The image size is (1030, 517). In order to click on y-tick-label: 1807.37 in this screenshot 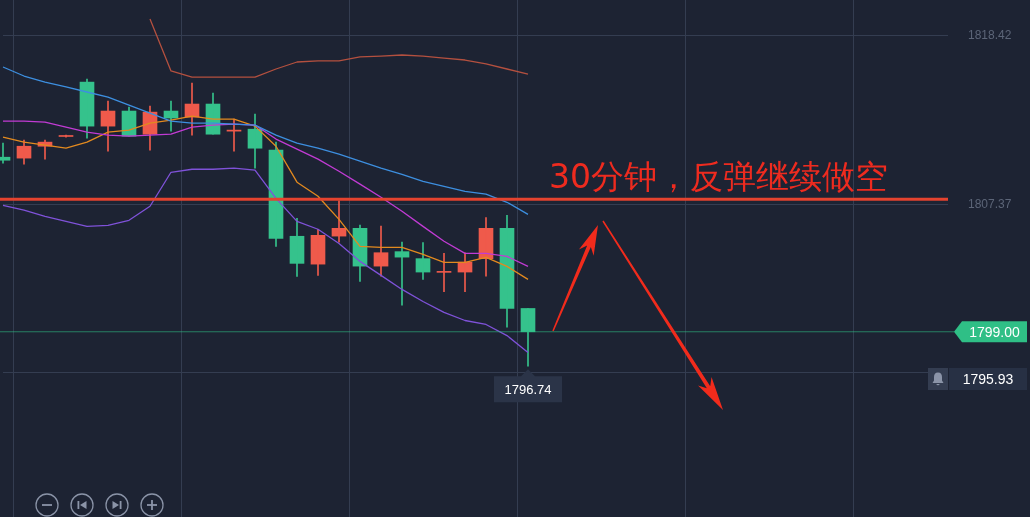, I will do `click(990, 203)`.